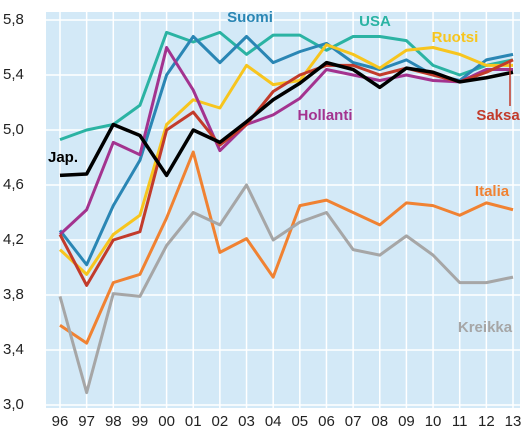 The image size is (528, 434). What do you see at coordinates (13, 239) in the screenshot?
I see `y-tick-label: 4,2` at bounding box center [13, 239].